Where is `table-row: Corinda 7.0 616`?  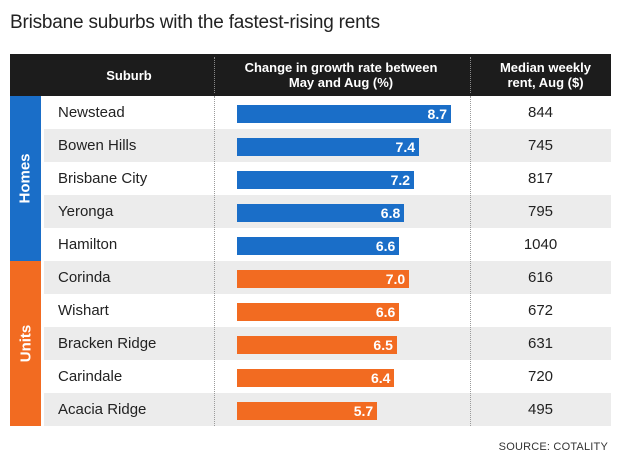 table-row: Corinda 7.0 616 is located at coordinates (327, 277).